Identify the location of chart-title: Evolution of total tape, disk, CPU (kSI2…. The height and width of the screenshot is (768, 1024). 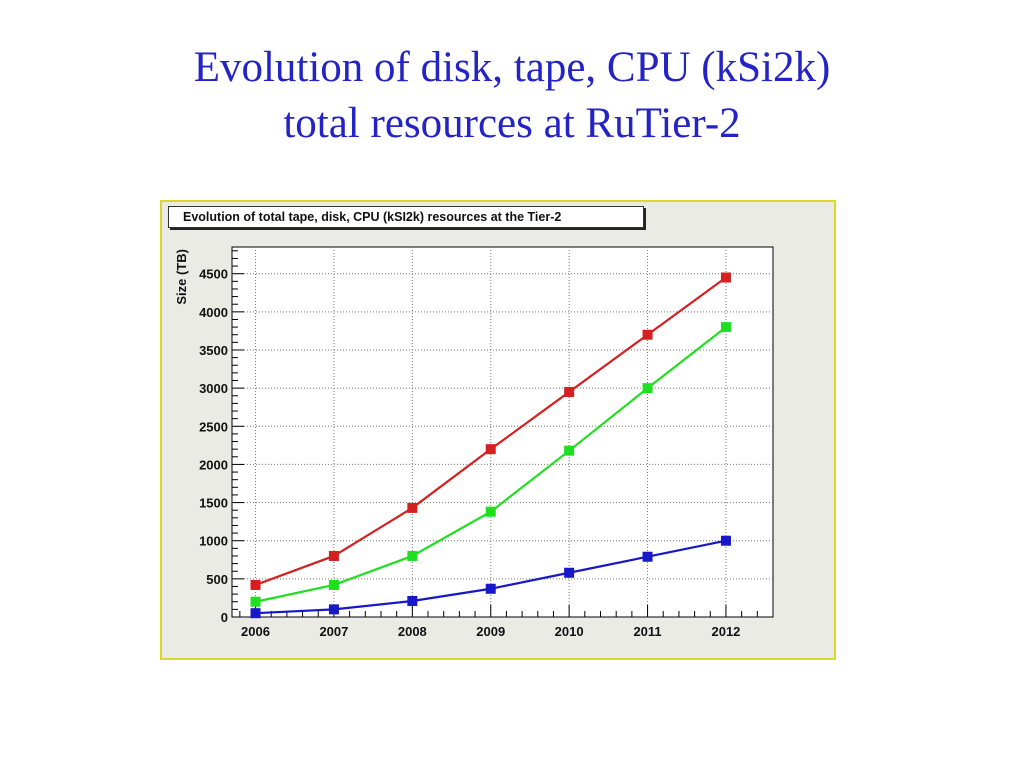
(406, 217).